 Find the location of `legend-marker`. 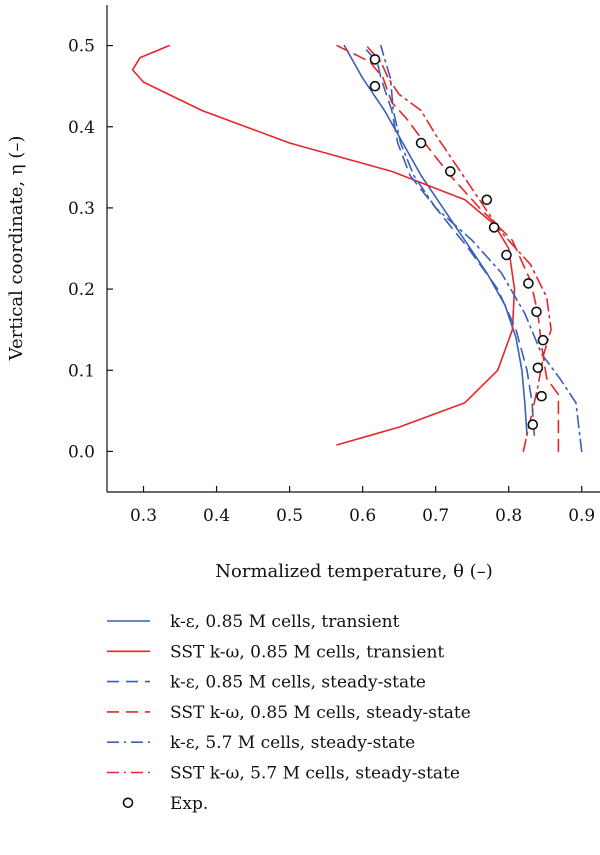

legend-marker is located at coordinates (128, 803).